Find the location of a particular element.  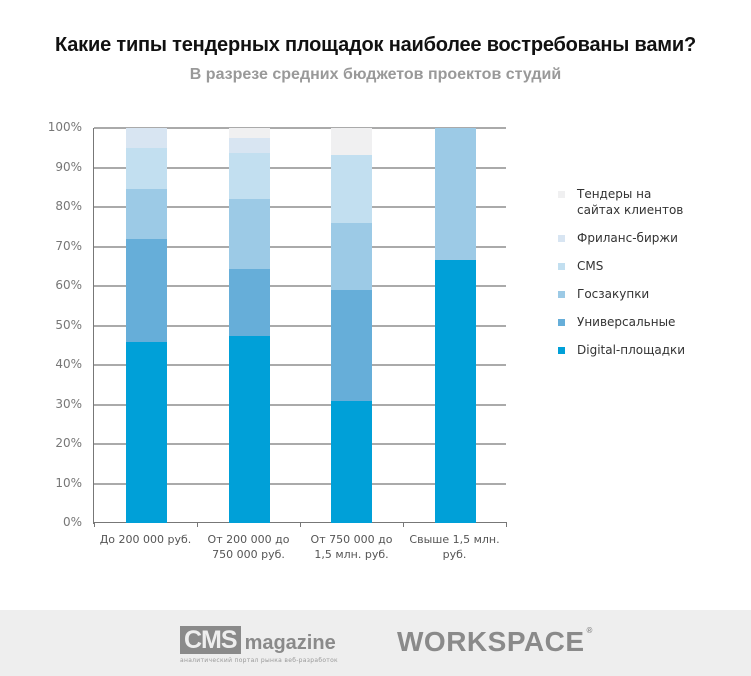

workspace-logo: WORKSPACE ® is located at coordinates (495, 642).